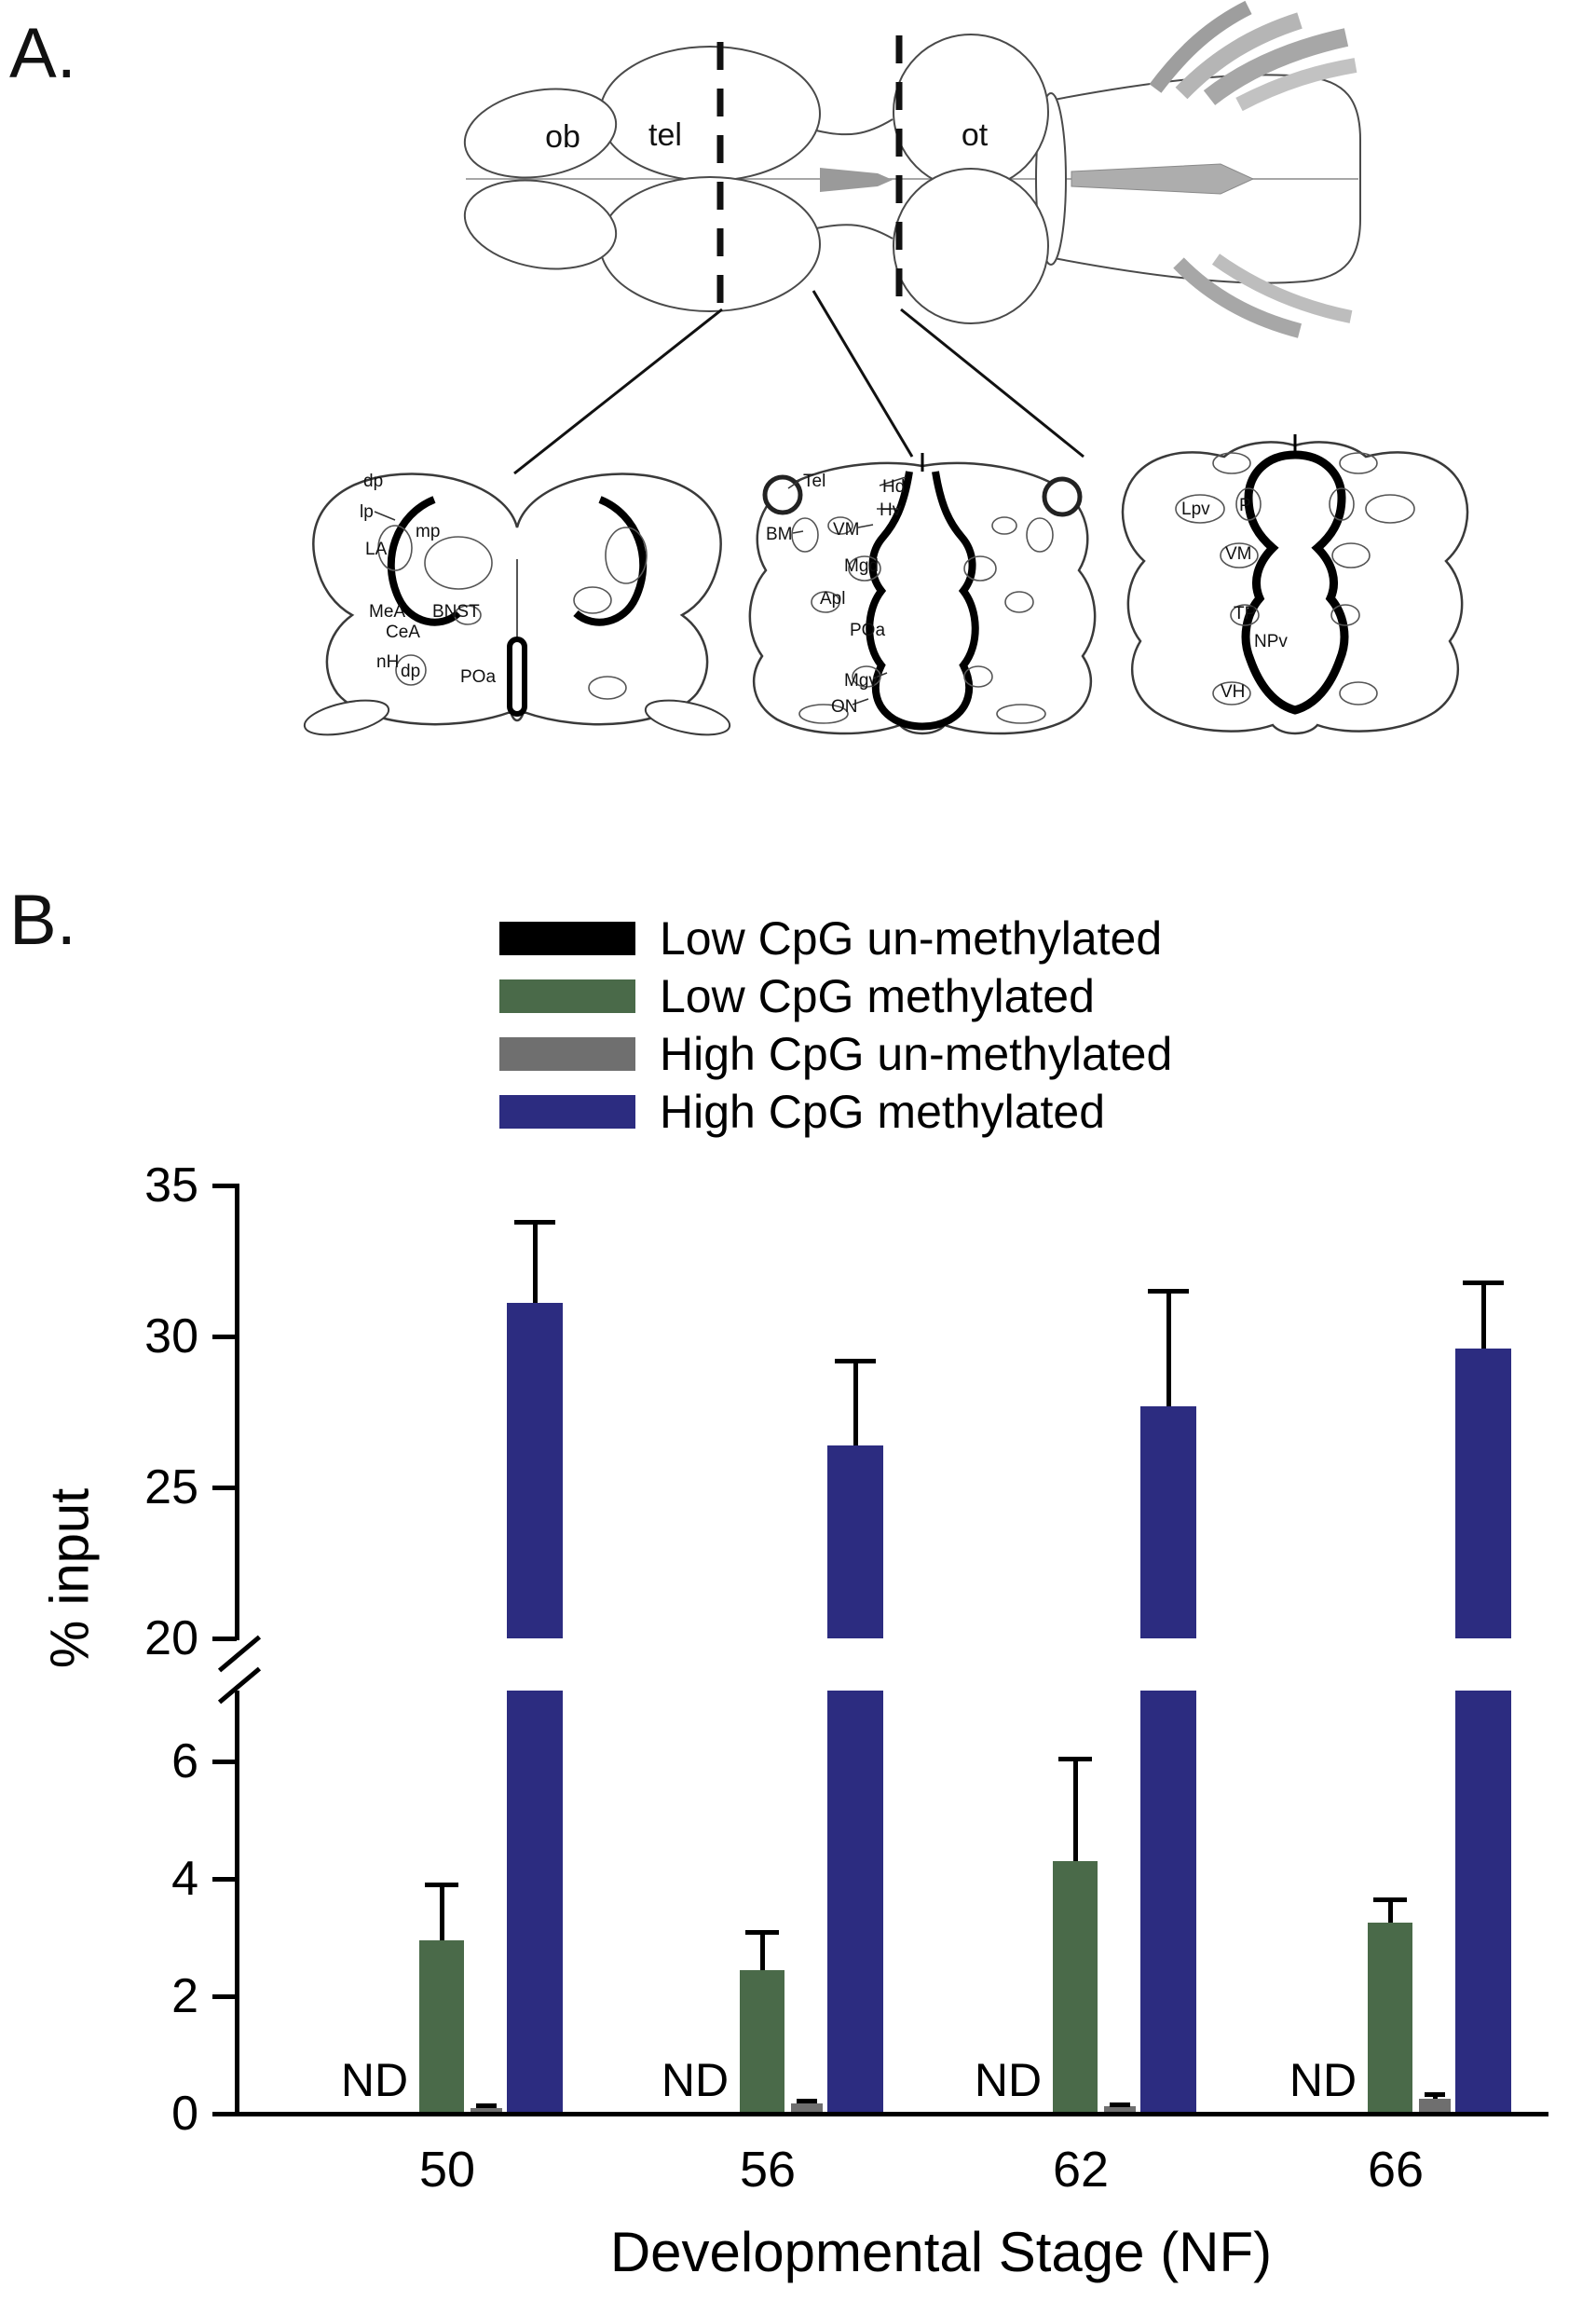 The image size is (1596, 2301). What do you see at coordinates (941, 2252) in the screenshot?
I see `x-axis-title: Developmental Stage (NF)` at bounding box center [941, 2252].